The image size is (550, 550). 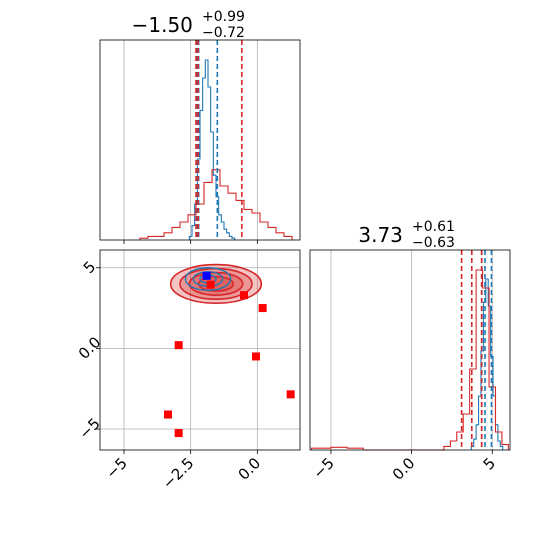 What do you see at coordinates (410, 360) in the screenshot?
I see `y-marginal-hist-red` at bounding box center [410, 360].